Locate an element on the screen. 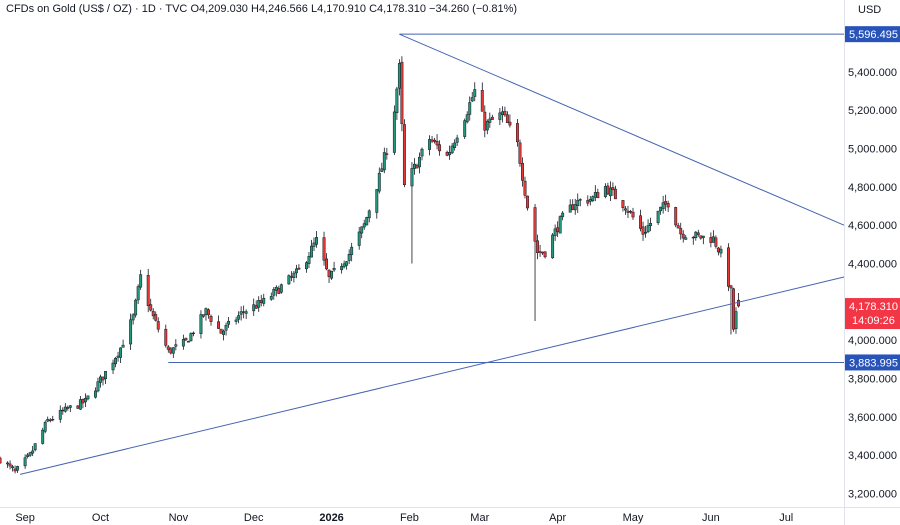 This screenshot has height=525, width=900. currency-label: USD is located at coordinates (870, 10).